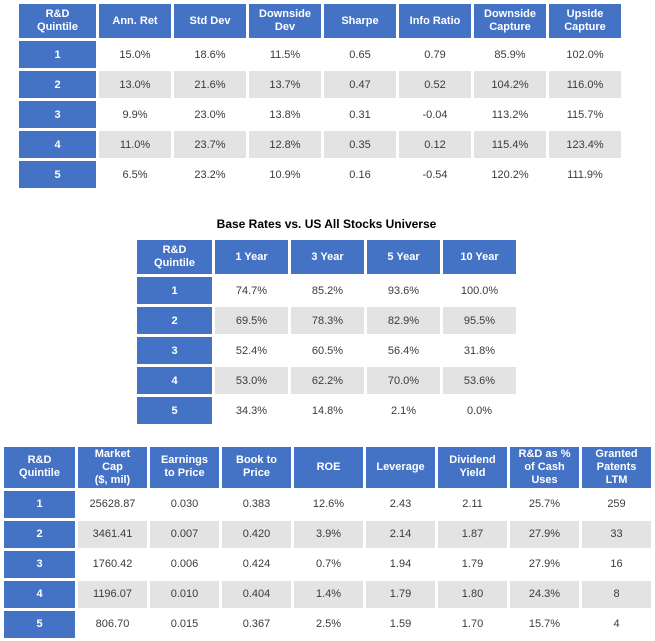 The height and width of the screenshot is (641, 655). Describe the element at coordinates (585, 54) in the screenshot. I see `data-cell: 102.0%` at that location.